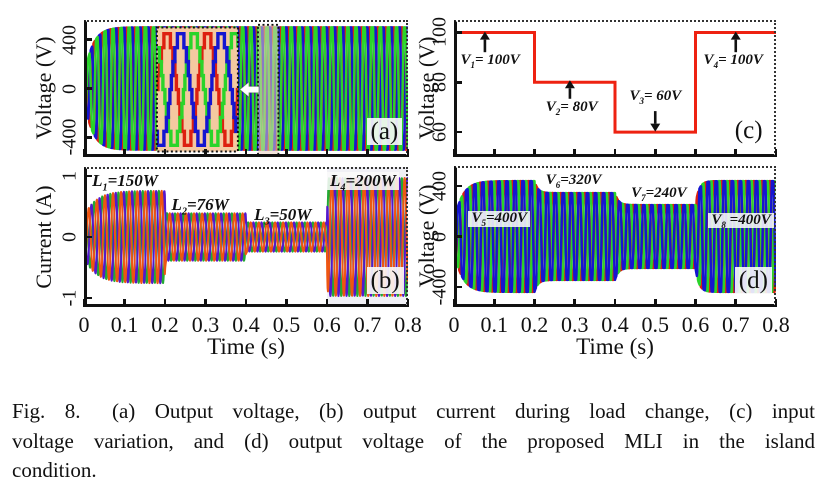 The height and width of the screenshot is (496, 828). Describe the element at coordinates (615, 88) in the screenshot. I see `waveform-canvas-c` at that location.